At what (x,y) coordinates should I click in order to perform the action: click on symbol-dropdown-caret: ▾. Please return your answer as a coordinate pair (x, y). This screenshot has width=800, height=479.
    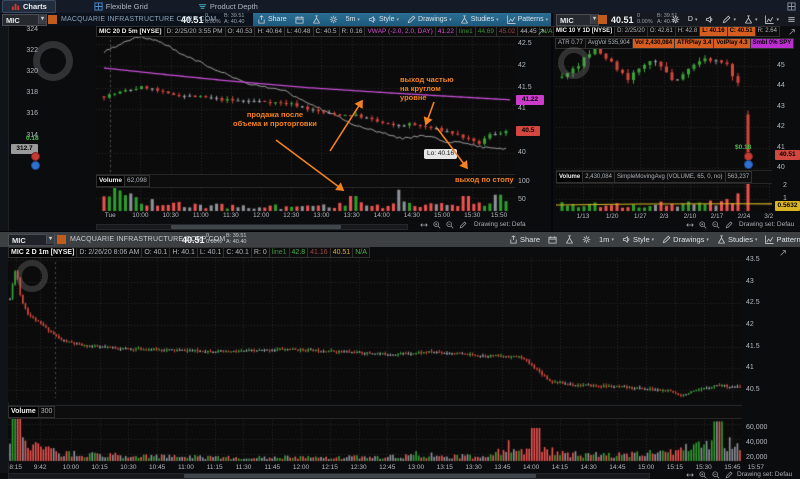
    Looking at the image, I should click on (41, 19).